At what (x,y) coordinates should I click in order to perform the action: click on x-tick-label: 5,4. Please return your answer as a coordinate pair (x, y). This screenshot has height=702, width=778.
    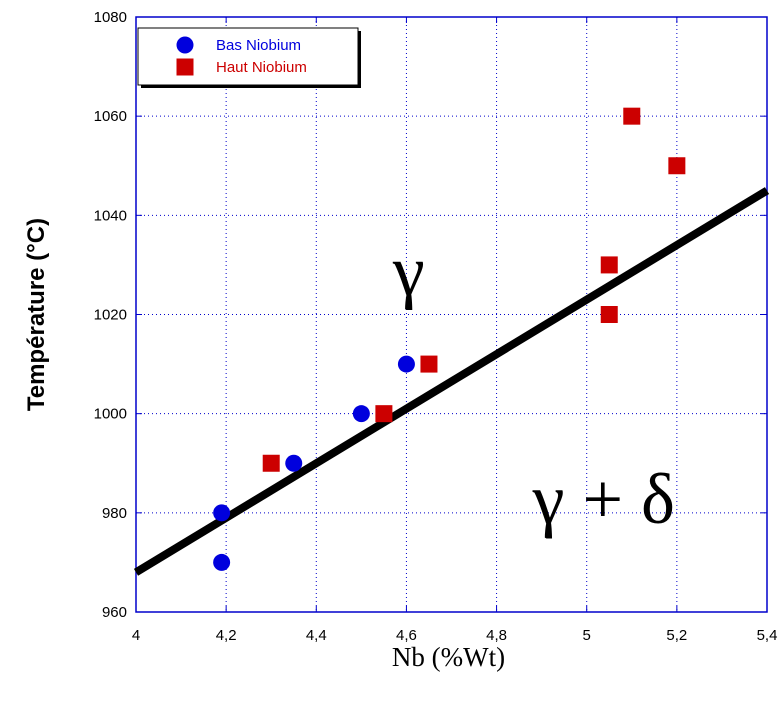
    Looking at the image, I should click on (767, 635).